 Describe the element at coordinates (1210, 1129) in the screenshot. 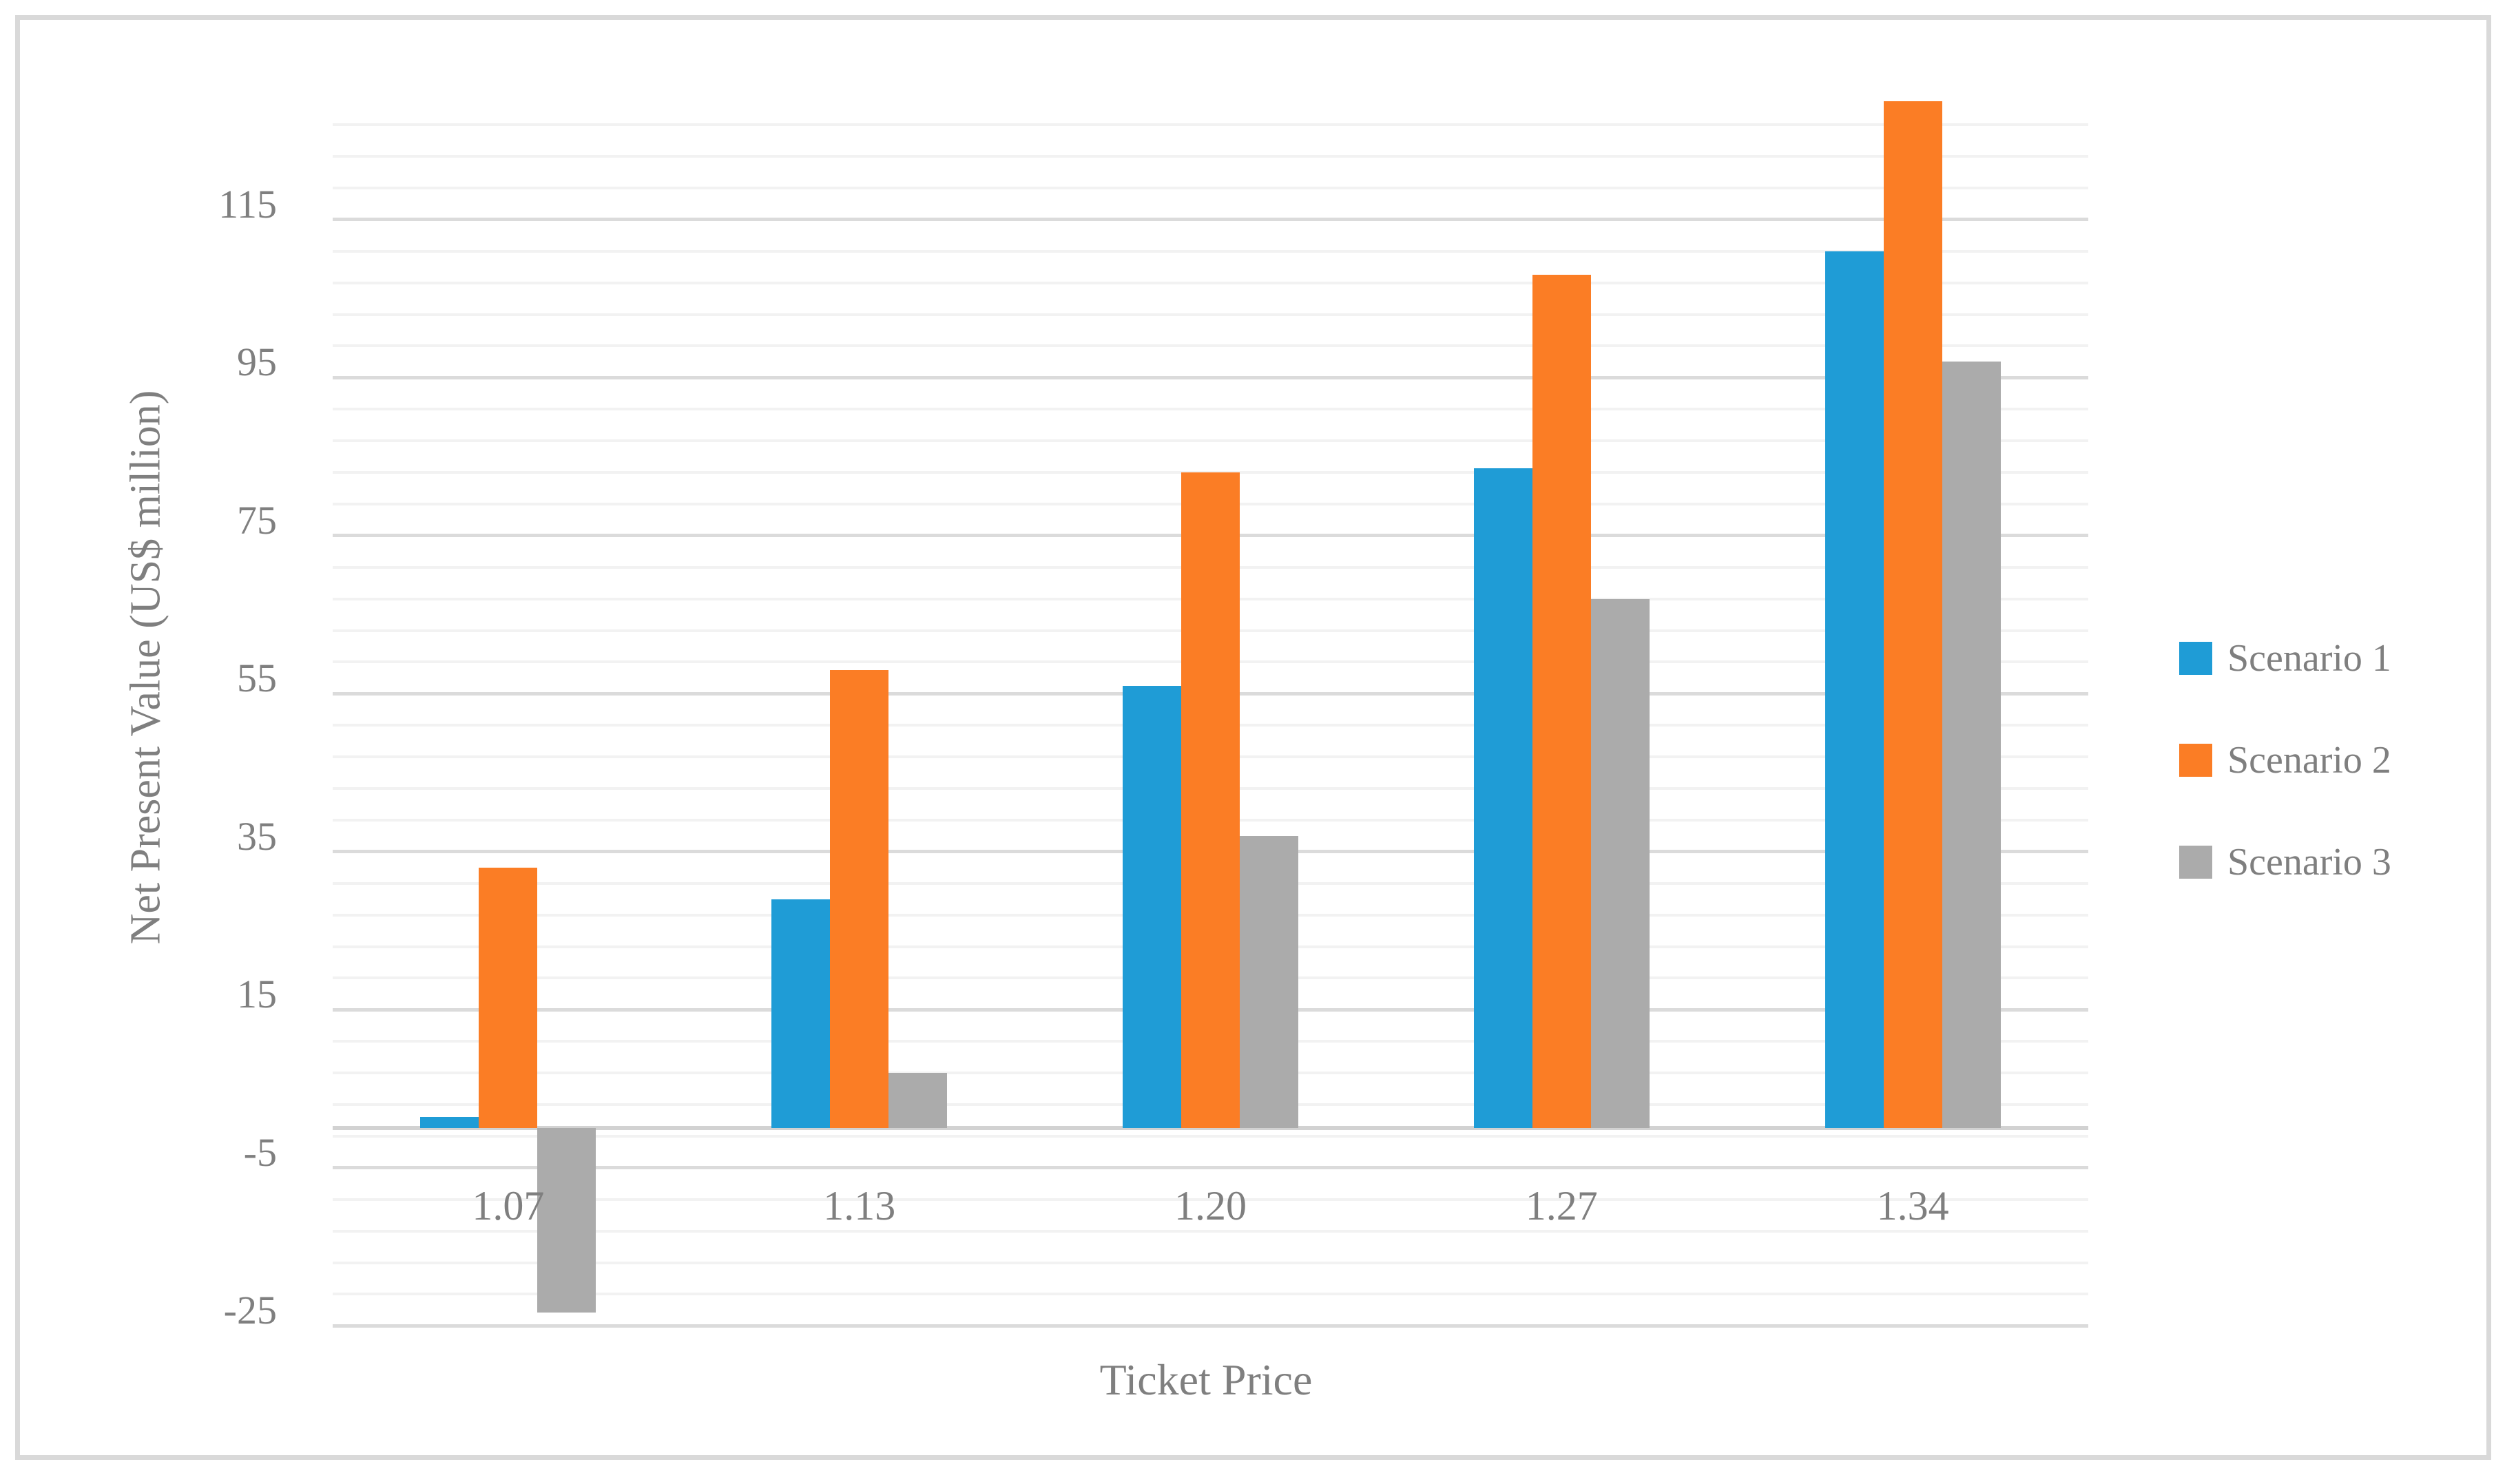

I see `x-axis-baseline` at that location.